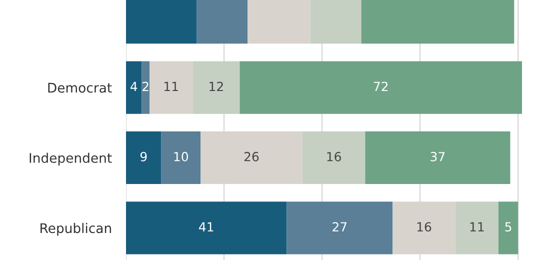 This screenshot has width=546, height=260. Describe the element at coordinates (381, 86) in the screenshot. I see `data-label: 72` at that location.